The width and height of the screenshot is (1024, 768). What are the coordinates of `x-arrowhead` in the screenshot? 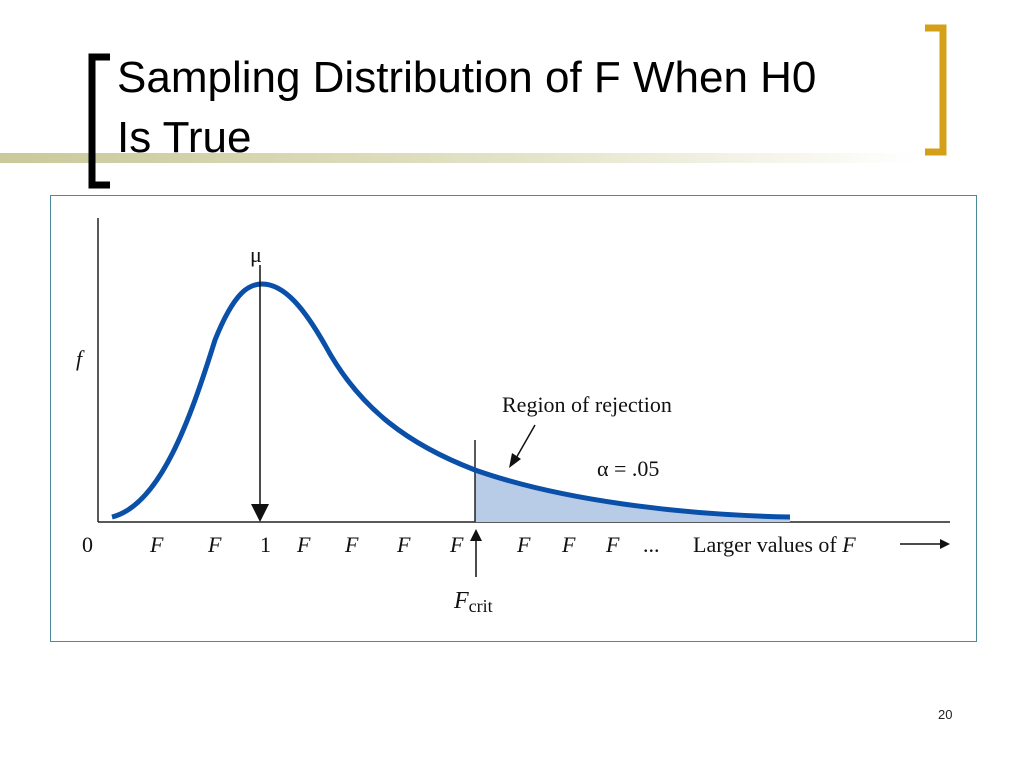 It's located at (945, 544).